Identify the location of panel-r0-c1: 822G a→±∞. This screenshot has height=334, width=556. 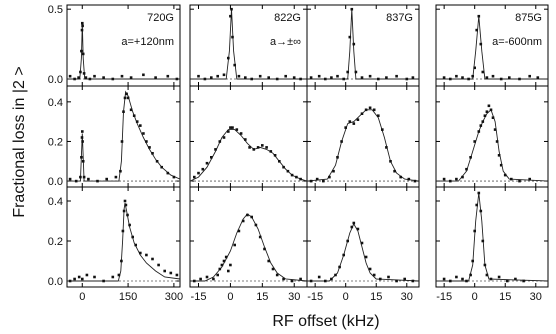
(248, 45).